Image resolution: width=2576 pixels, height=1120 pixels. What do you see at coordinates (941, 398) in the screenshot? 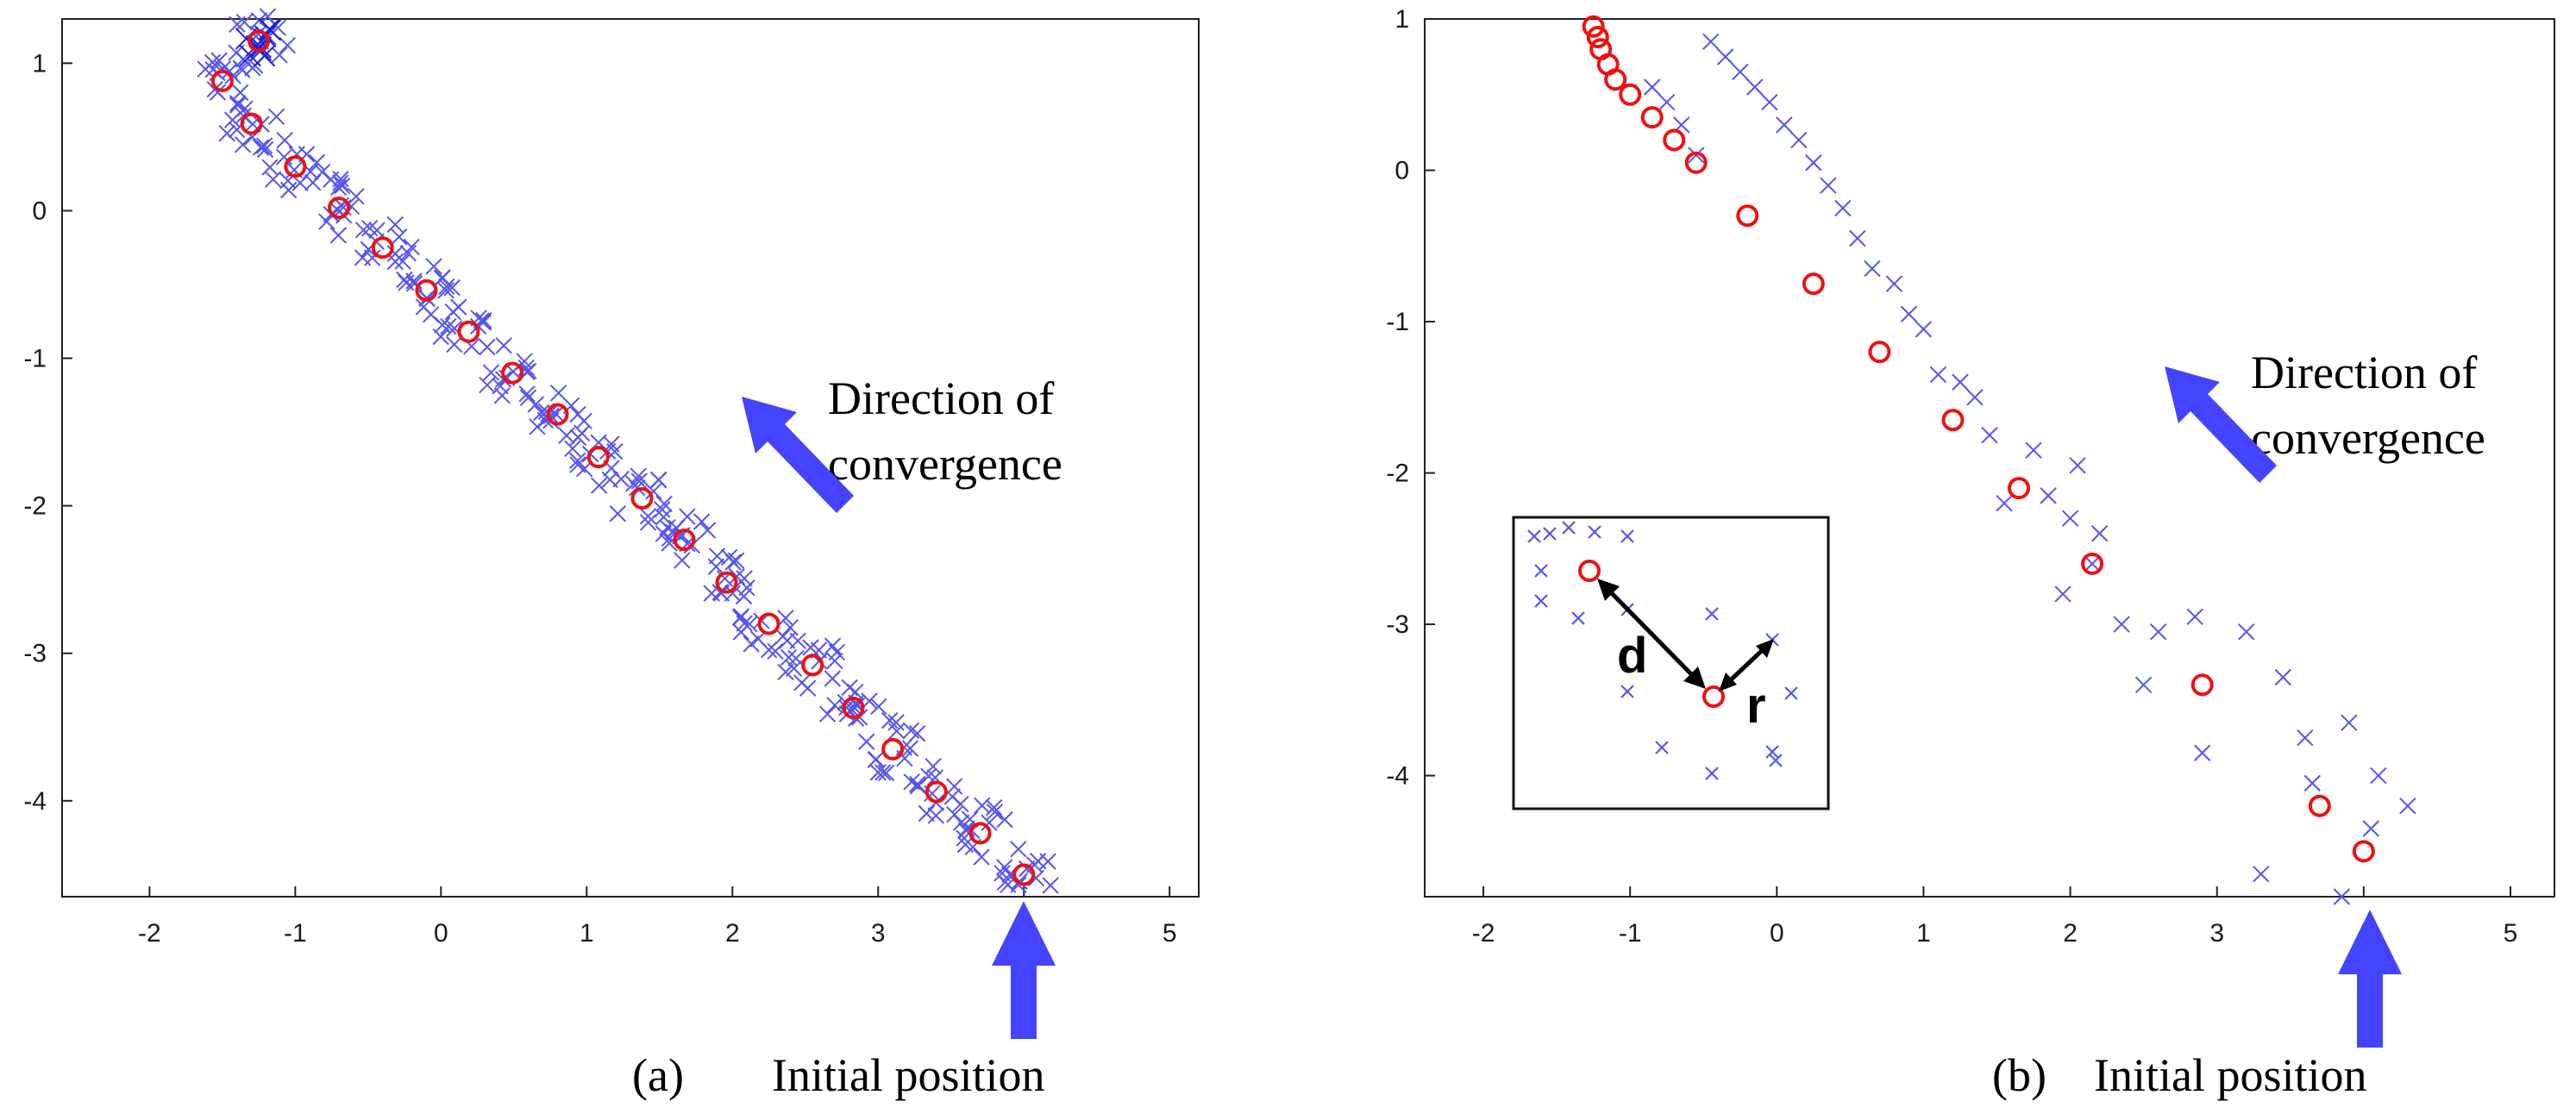
I see `panel-a-direction-line-1: Direction of` at bounding box center [941, 398].